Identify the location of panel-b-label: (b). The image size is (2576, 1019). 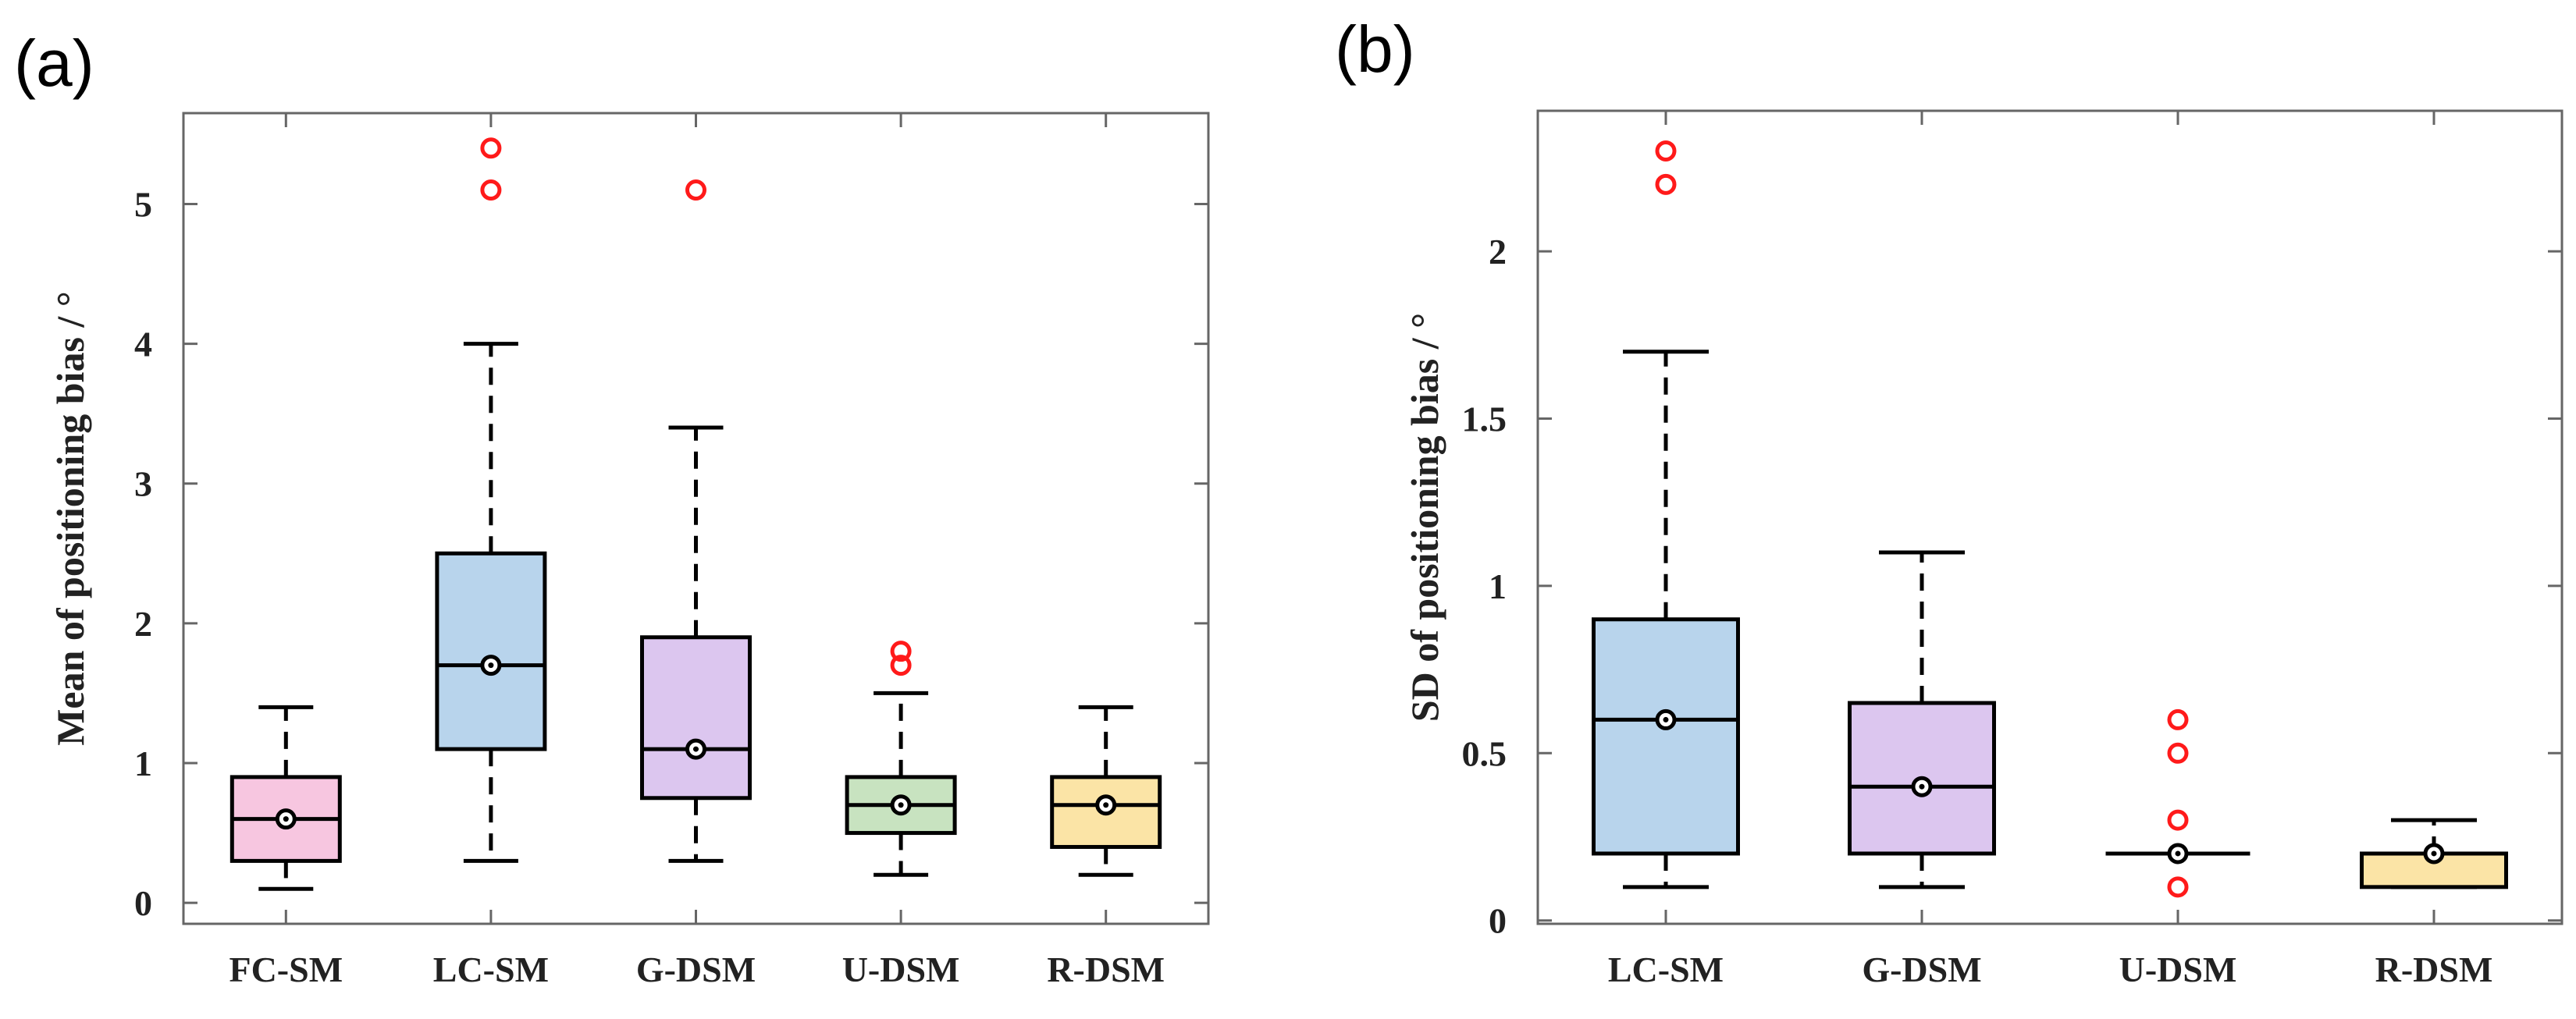
(1375, 49).